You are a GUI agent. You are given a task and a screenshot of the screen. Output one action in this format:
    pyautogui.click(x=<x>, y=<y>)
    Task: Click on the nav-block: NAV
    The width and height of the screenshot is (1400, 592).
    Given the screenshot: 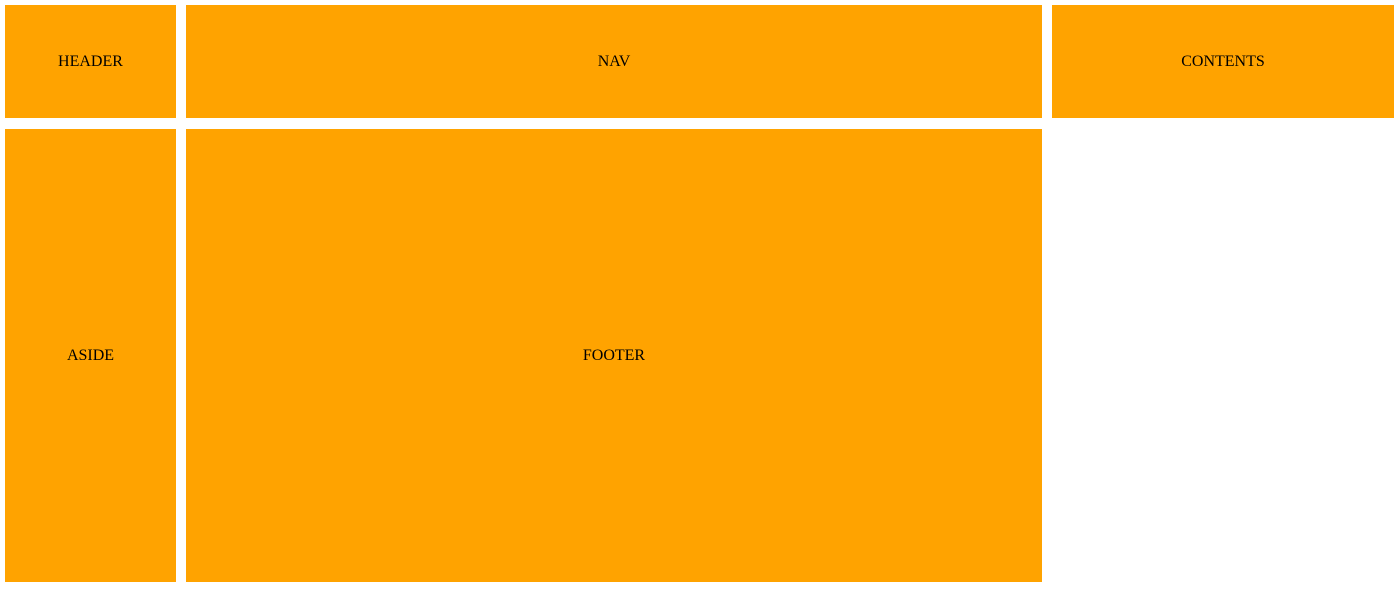 What is the action you would take?
    pyautogui.click(x=614, y=61)
    